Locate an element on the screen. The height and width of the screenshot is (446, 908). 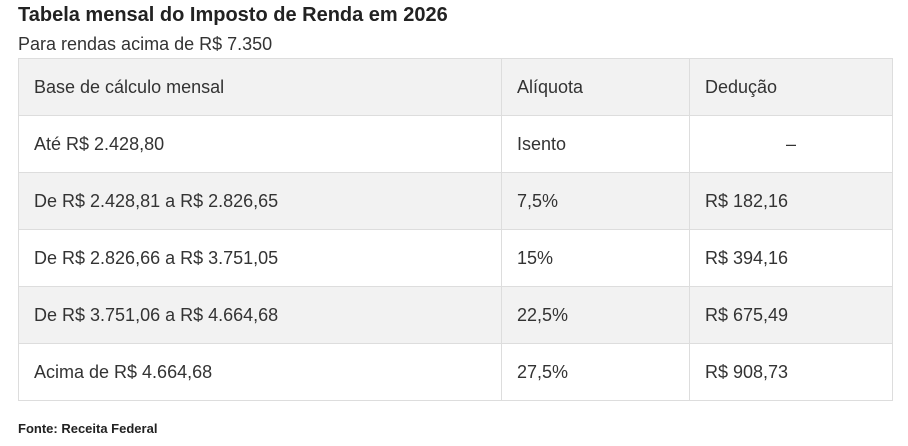
header-deducao: Dedução is located at coordinates (791, 87).